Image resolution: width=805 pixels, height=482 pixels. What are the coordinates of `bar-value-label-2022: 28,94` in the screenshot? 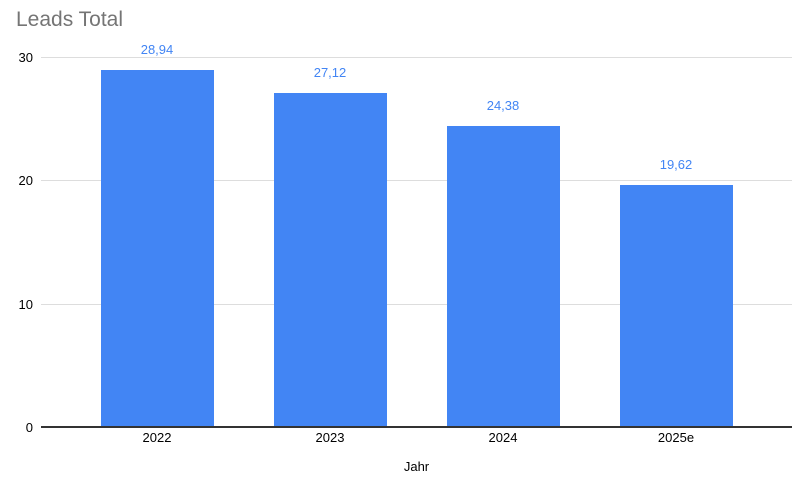 It's located at (157, 49).